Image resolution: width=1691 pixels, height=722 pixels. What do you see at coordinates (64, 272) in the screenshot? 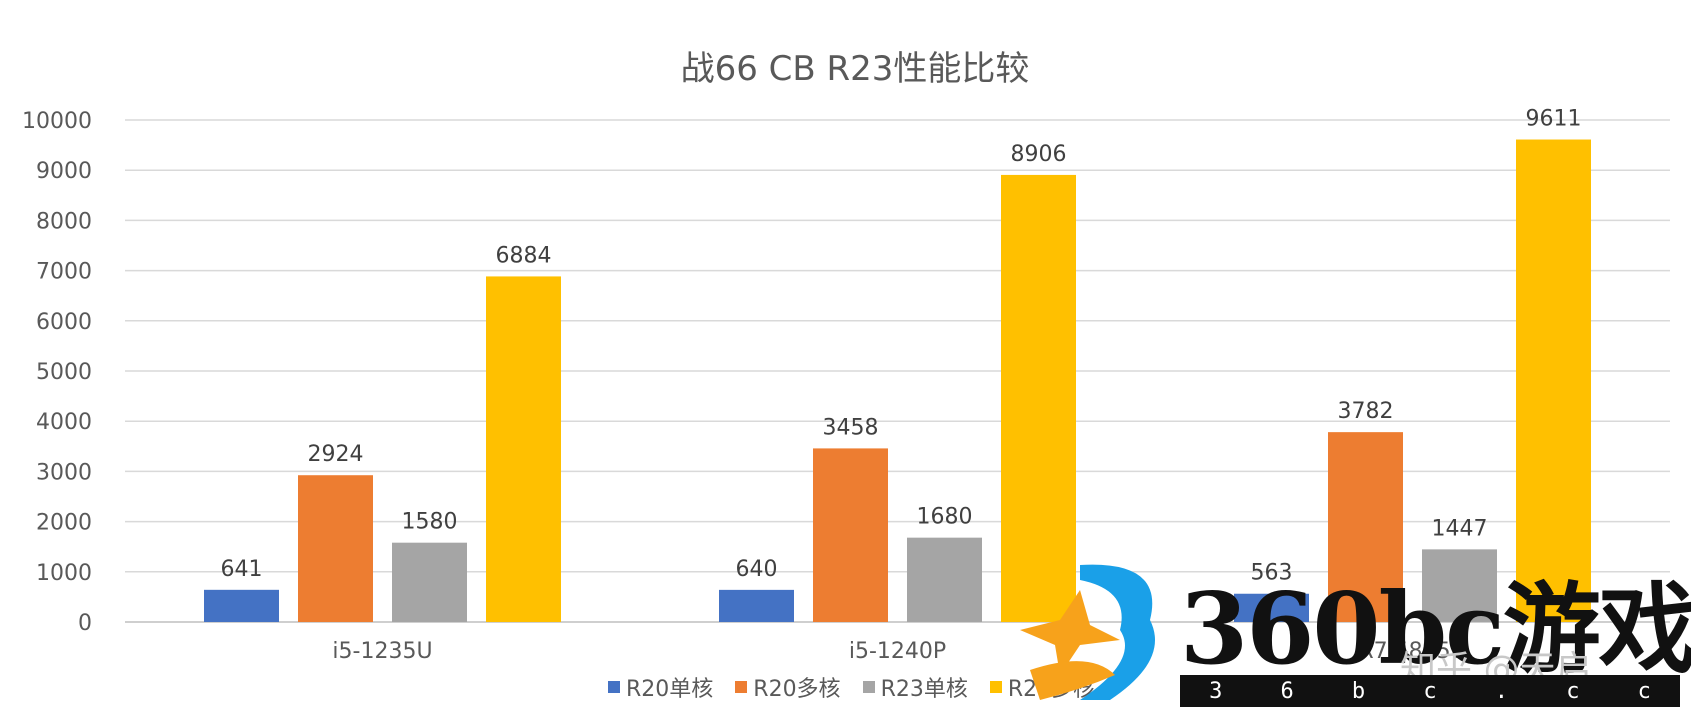
I see `y-tick-label: 7000` at bounding box center [64, 272].